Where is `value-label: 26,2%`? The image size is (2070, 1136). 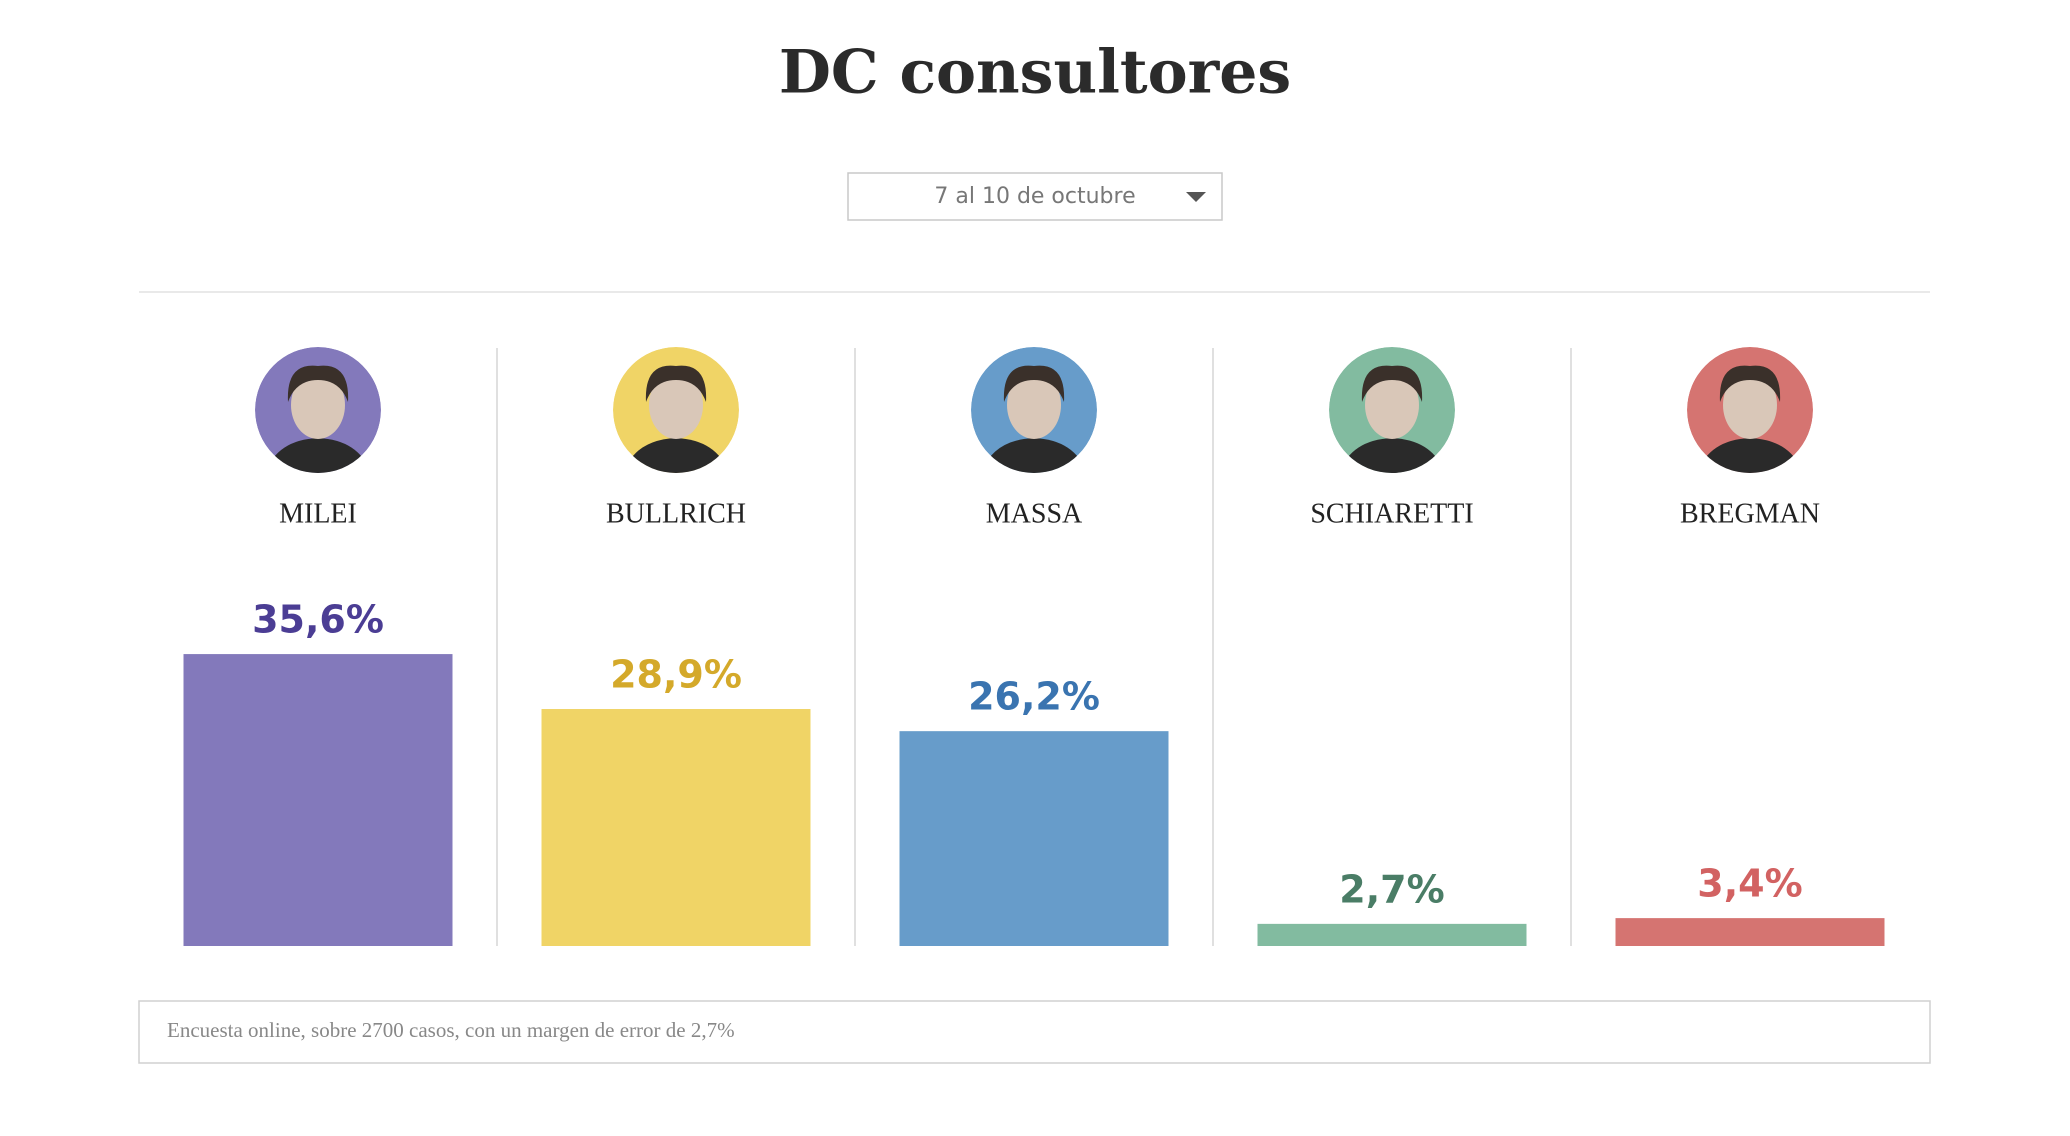
value-label: 26,2% is located at coordinates (1034, 697).